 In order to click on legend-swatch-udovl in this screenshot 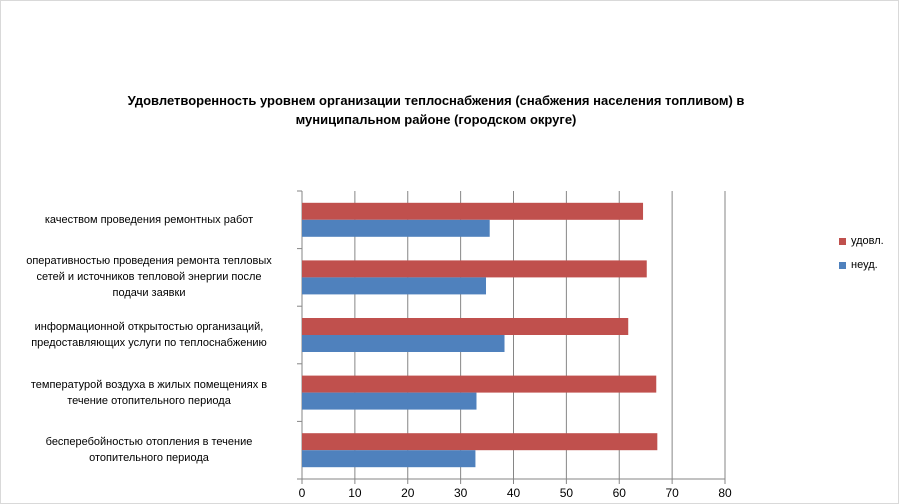, I will do `click(842, 241)`.